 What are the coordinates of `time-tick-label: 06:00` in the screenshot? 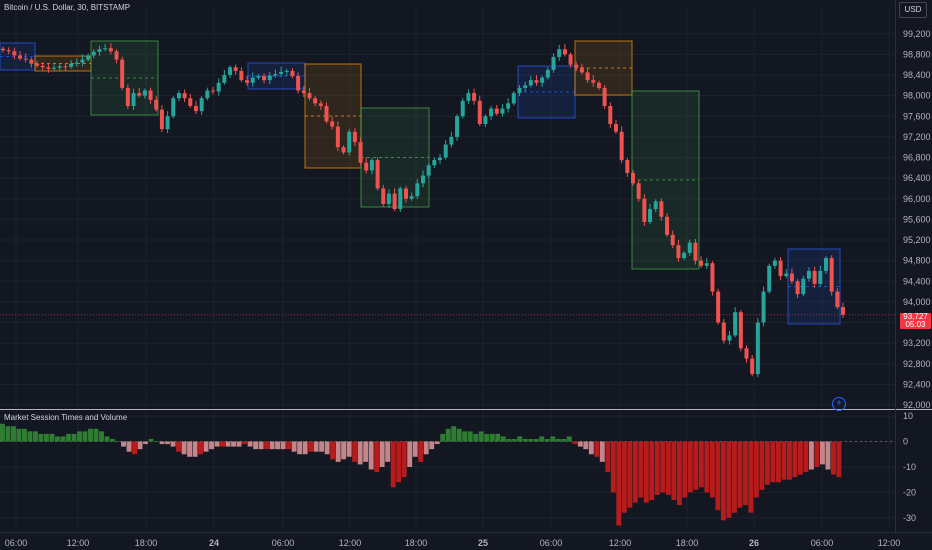 It's located at (822, 543).